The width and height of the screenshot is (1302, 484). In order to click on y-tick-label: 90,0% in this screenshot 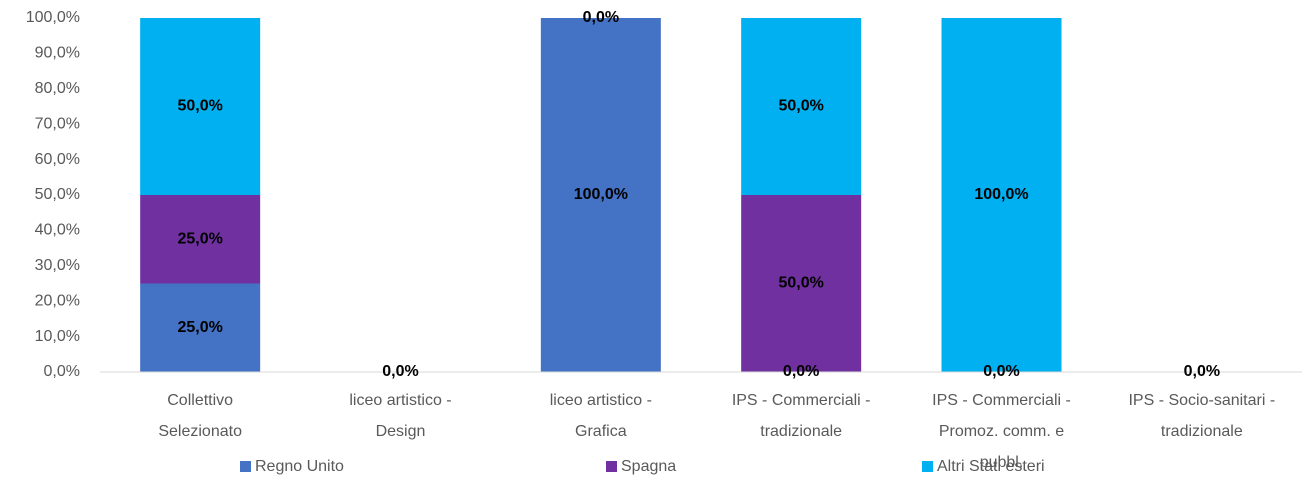, I will do `click(57, 53)`.